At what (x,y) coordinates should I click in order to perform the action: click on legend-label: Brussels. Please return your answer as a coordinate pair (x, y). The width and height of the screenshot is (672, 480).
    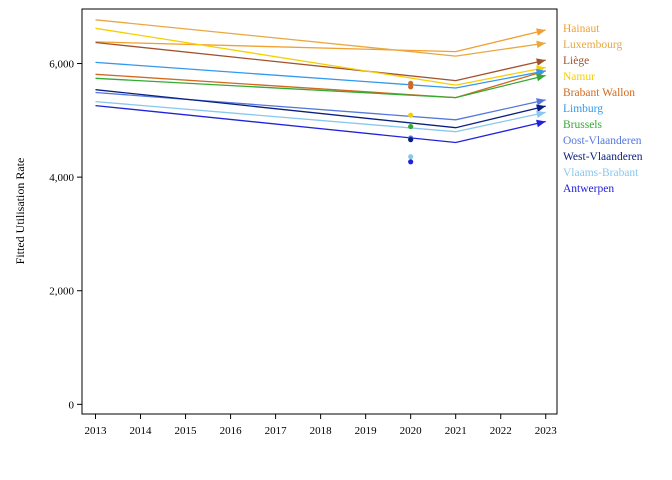
    Looking at the image, I should click on (583, 125).